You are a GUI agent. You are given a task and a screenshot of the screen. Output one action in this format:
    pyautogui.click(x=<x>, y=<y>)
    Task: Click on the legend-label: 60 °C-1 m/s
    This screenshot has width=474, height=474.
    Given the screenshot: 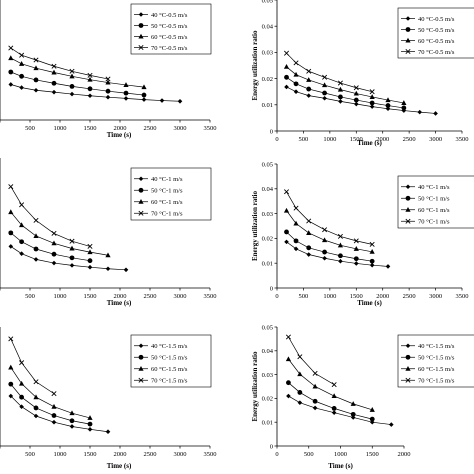 What is the action you would take?
    pyautogui.click(x=434, y=210)
    